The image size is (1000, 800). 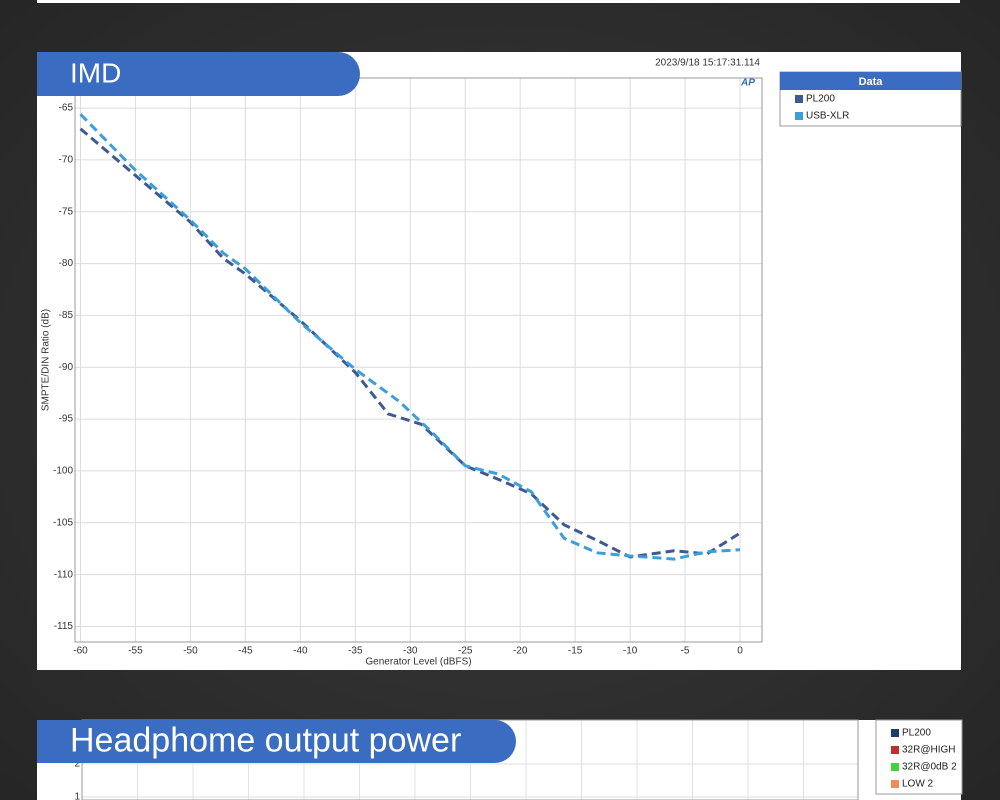 I want to click on x-tick-label: -10, so click(x=630, y=651).